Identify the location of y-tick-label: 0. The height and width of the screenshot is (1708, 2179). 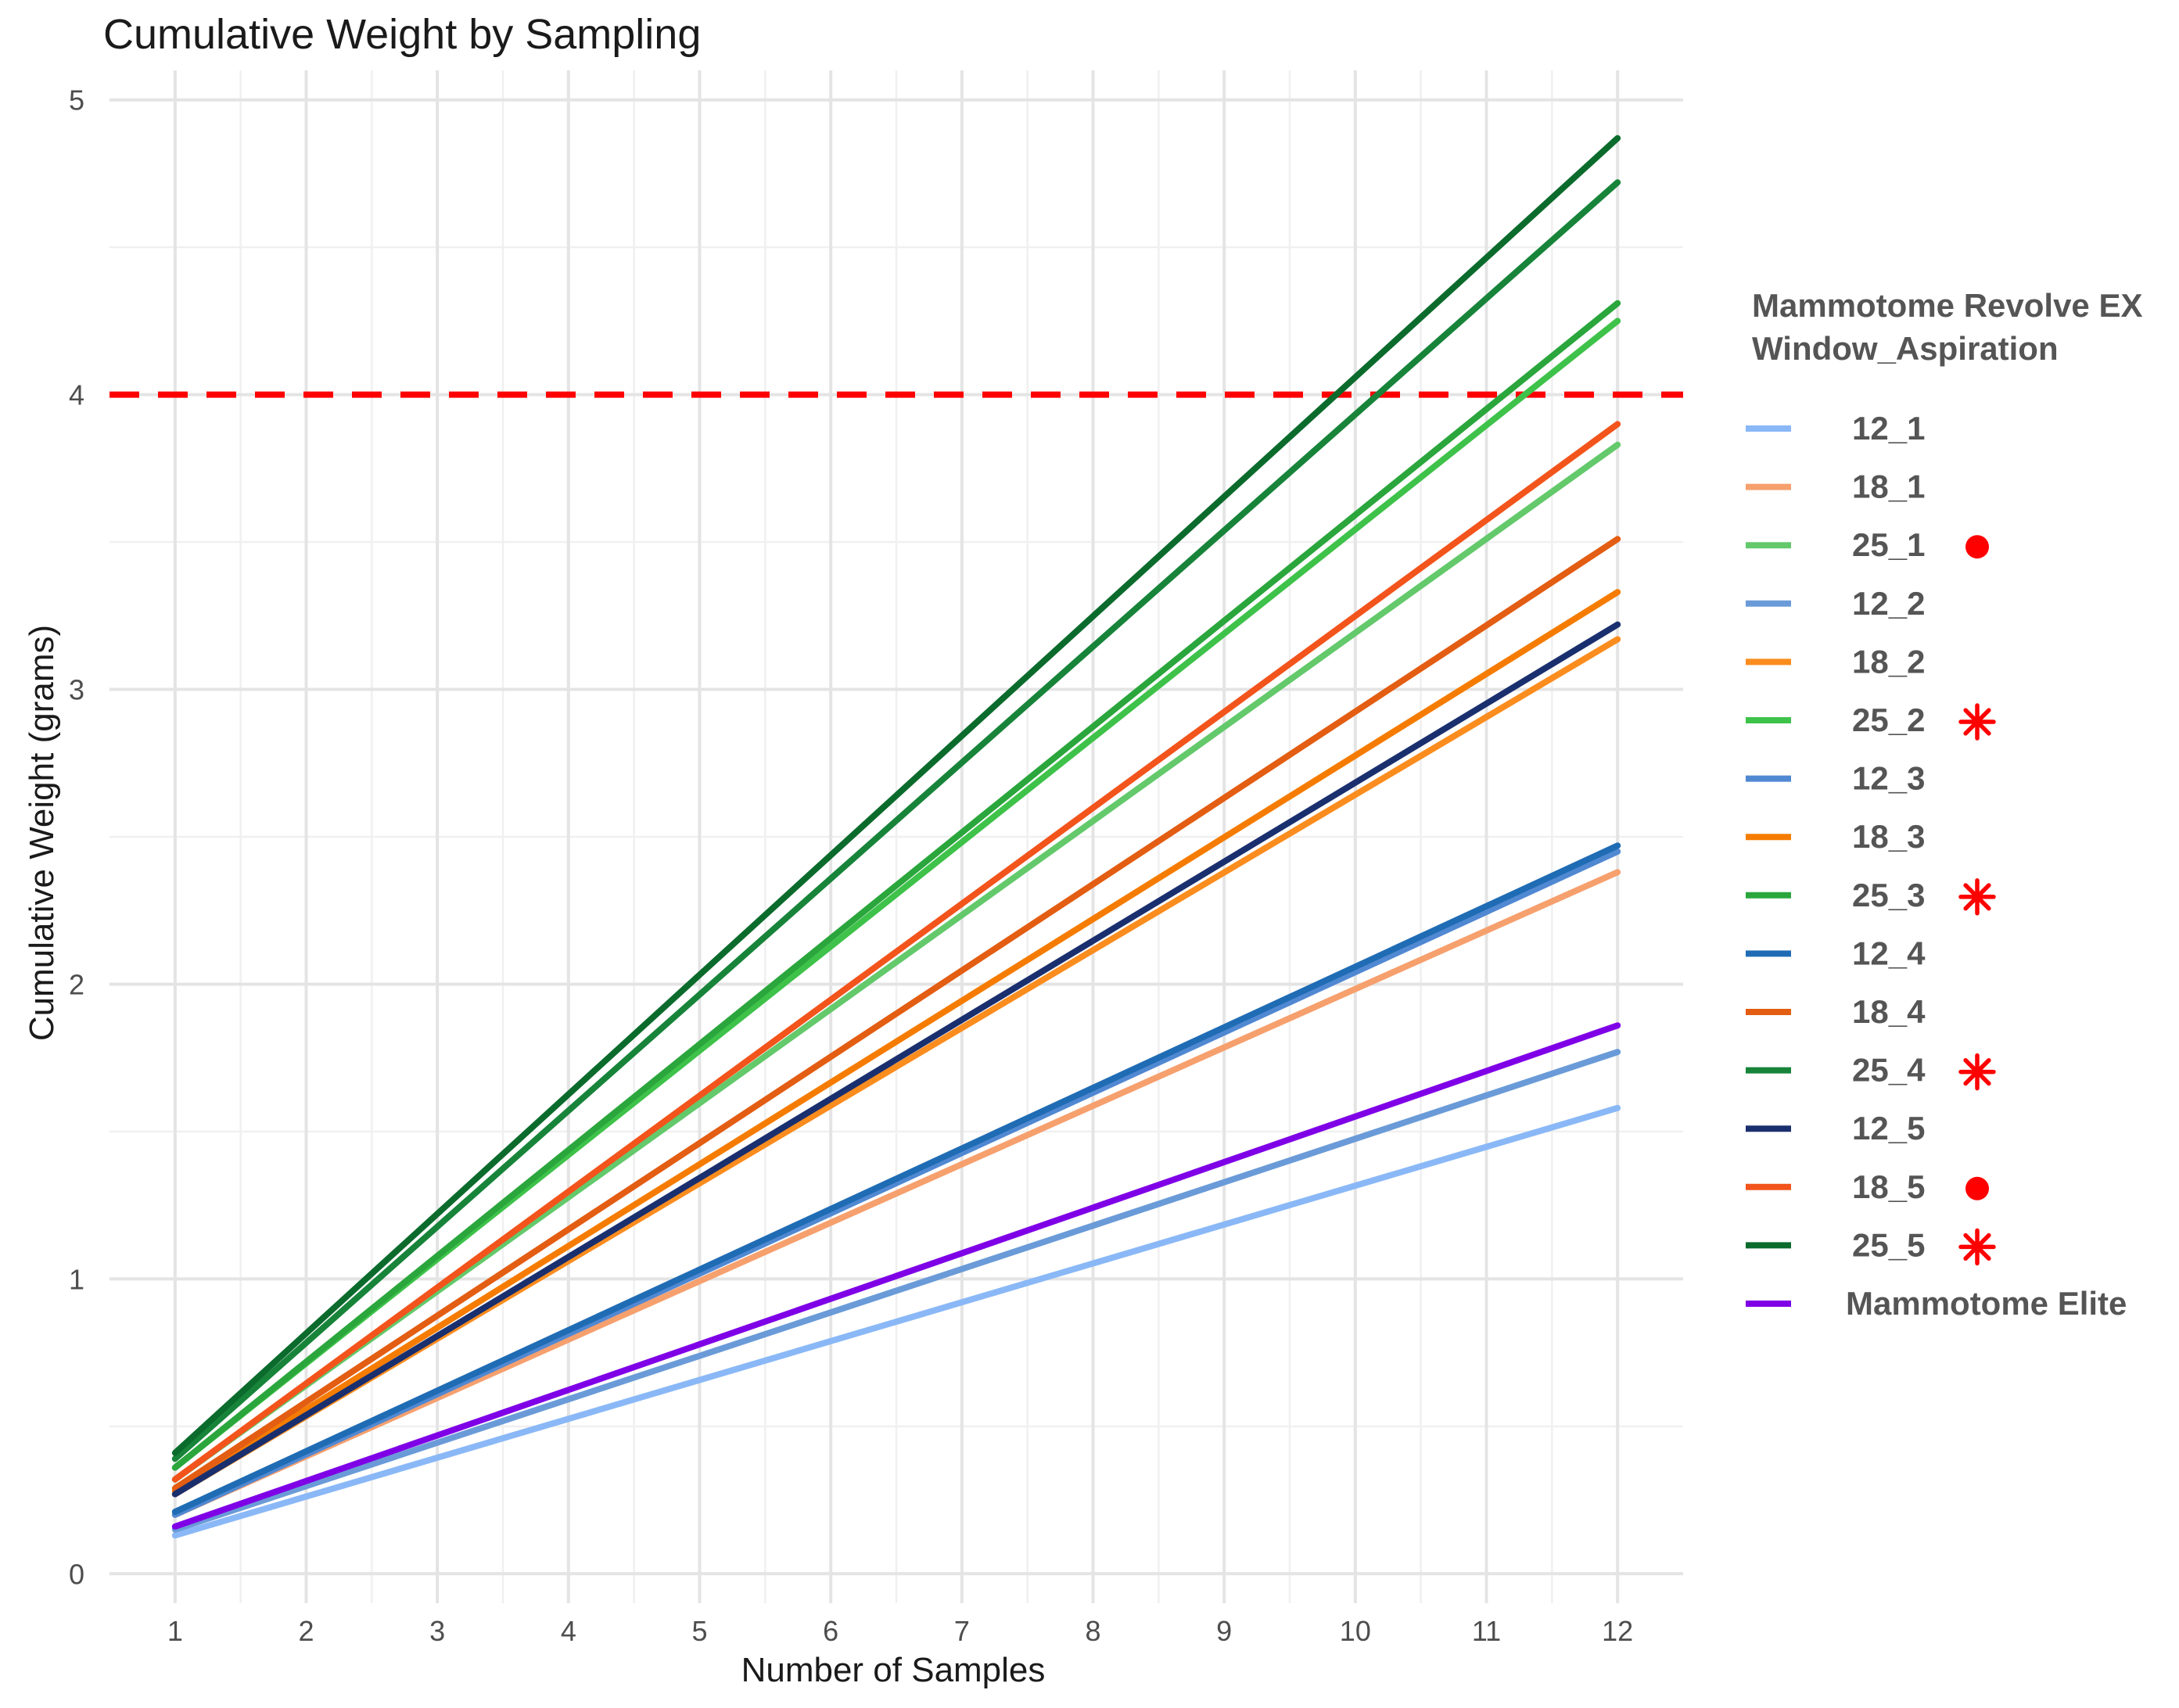
(76, 1574).